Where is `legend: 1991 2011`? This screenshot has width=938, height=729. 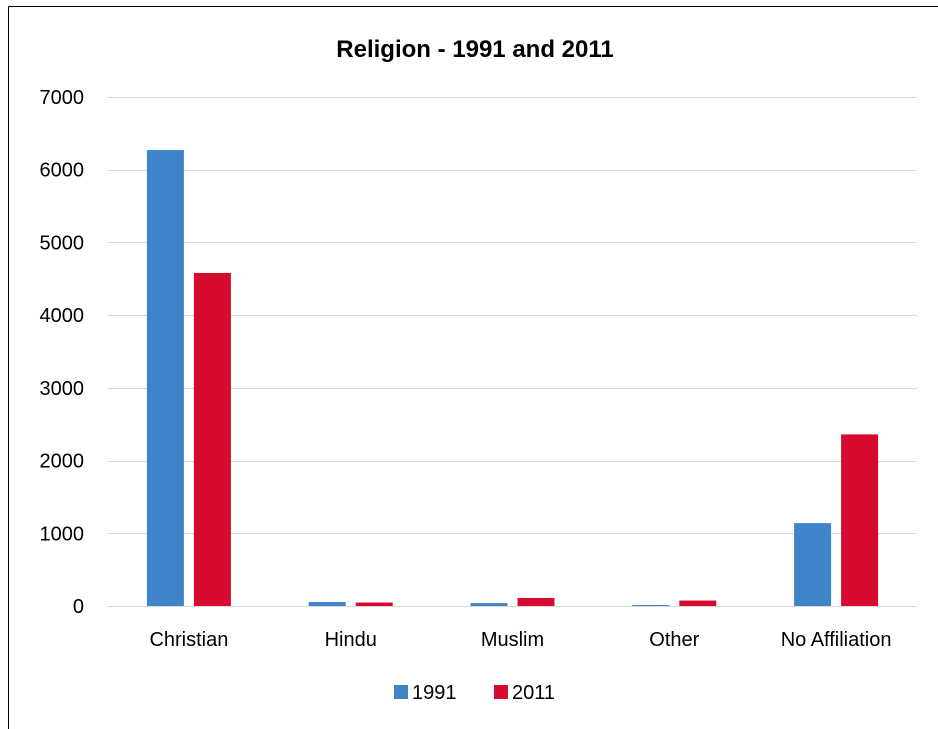 legend: 1991 2011 is located at coordinates (474, 693).